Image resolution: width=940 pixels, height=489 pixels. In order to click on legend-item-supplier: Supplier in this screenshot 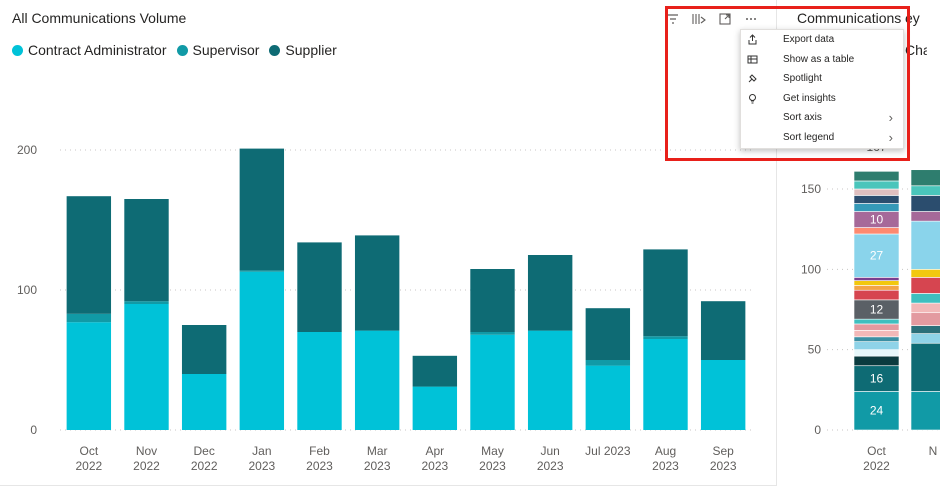, I will do `click(303, 50)`.